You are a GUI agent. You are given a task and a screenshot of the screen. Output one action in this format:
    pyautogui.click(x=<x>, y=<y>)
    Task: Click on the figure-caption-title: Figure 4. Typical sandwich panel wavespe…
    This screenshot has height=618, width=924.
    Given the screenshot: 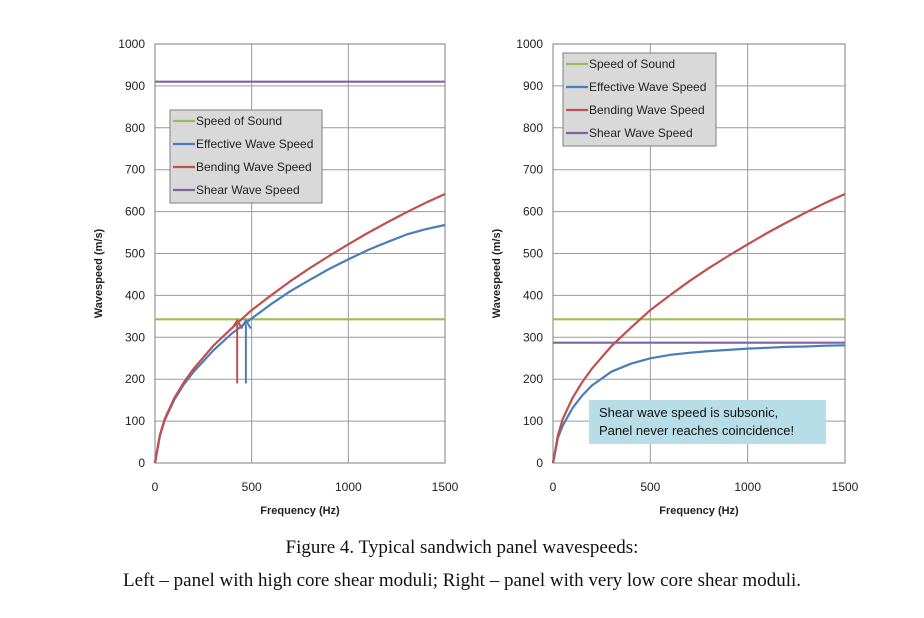 What is the action you would take?
    pyautogui.click(x=462, y=547)
    